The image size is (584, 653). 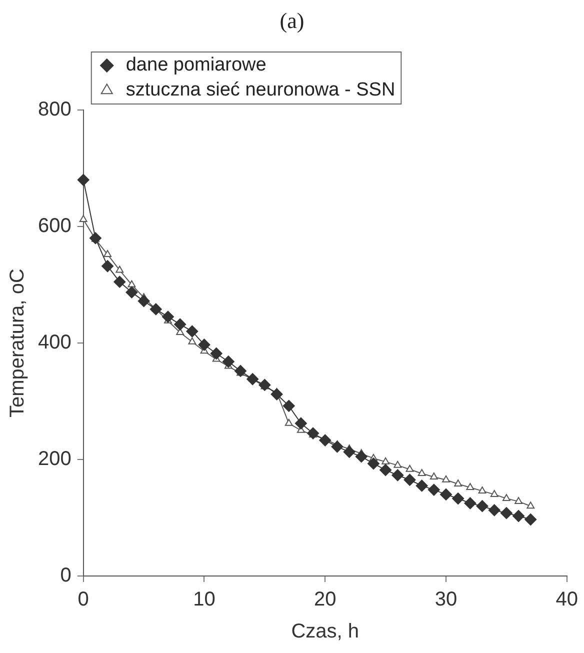 What do you see at coordinates (261, 90) in the screenshot?
I see `legend-label: sztuczna sieć neuronowa - SSN` at bounding box center [261, 90].